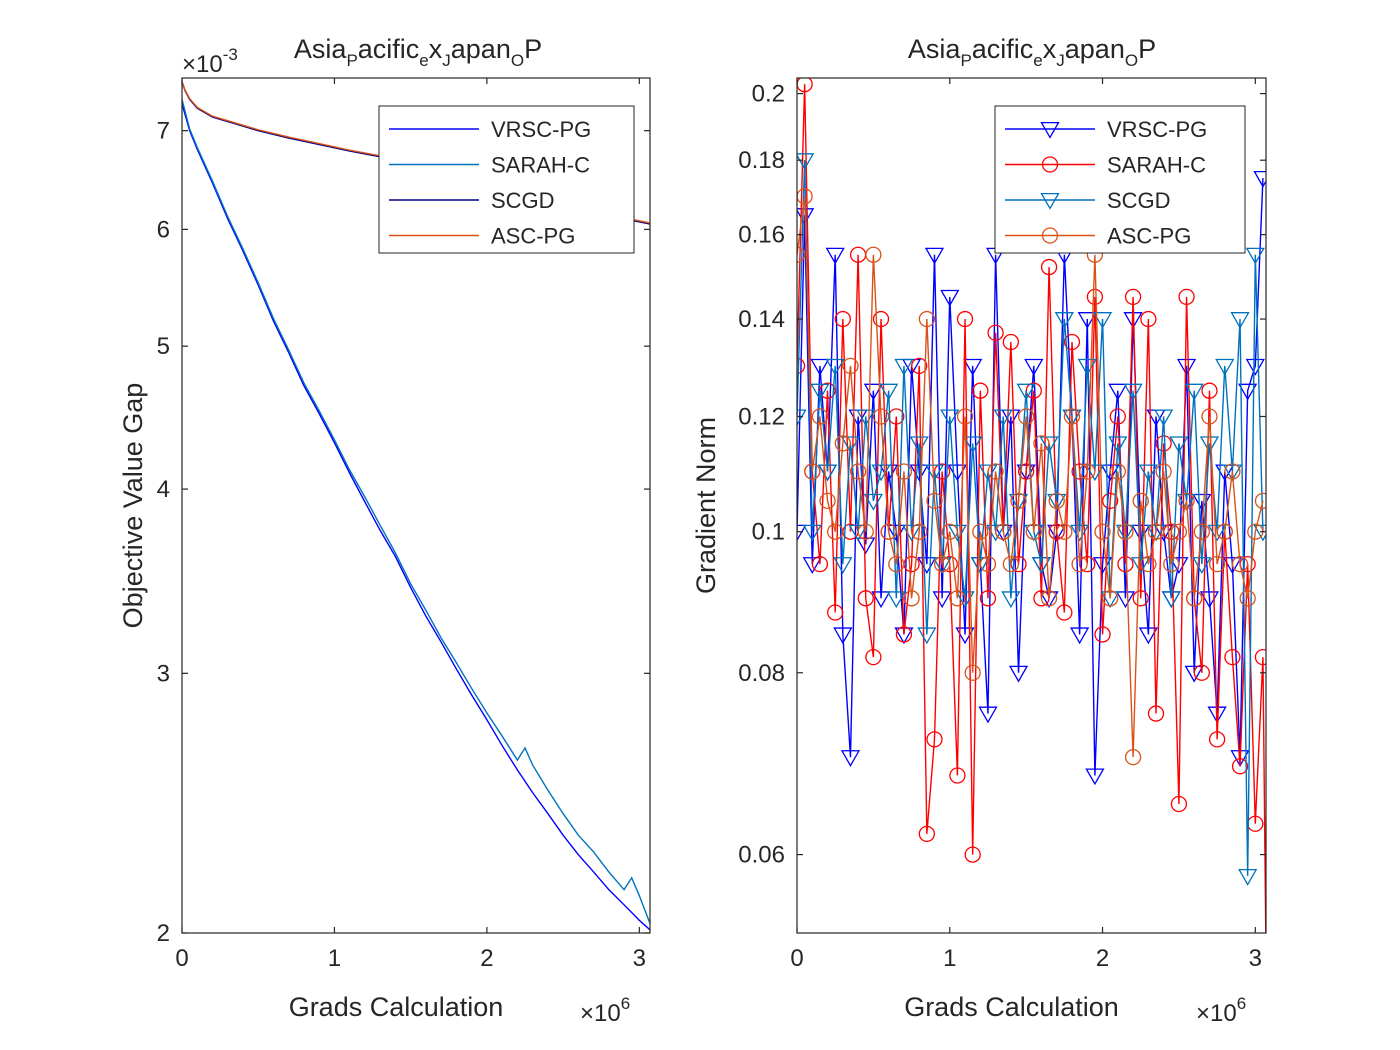 The width and height of the screenshot is (1400, 1050). I want to click on y-tick-label: 3, so click(163, 673).